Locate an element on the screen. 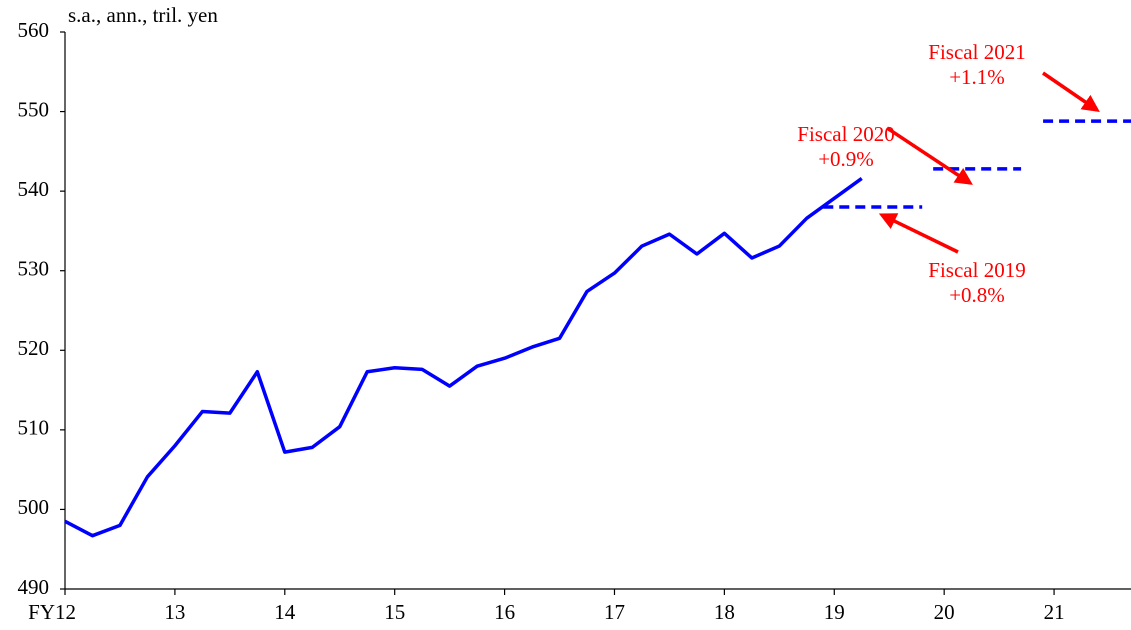 The image size is (1131, 630). x-tick-label: FY12 is located at coordinates (52, 612).